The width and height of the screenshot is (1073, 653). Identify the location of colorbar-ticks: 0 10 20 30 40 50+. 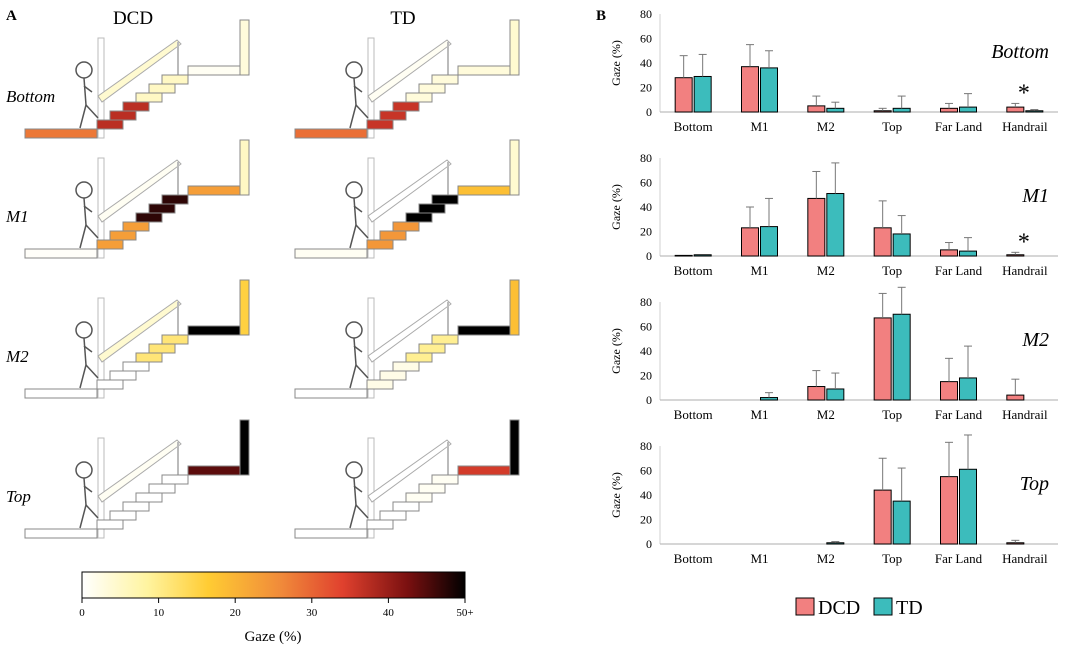
(276, 608).